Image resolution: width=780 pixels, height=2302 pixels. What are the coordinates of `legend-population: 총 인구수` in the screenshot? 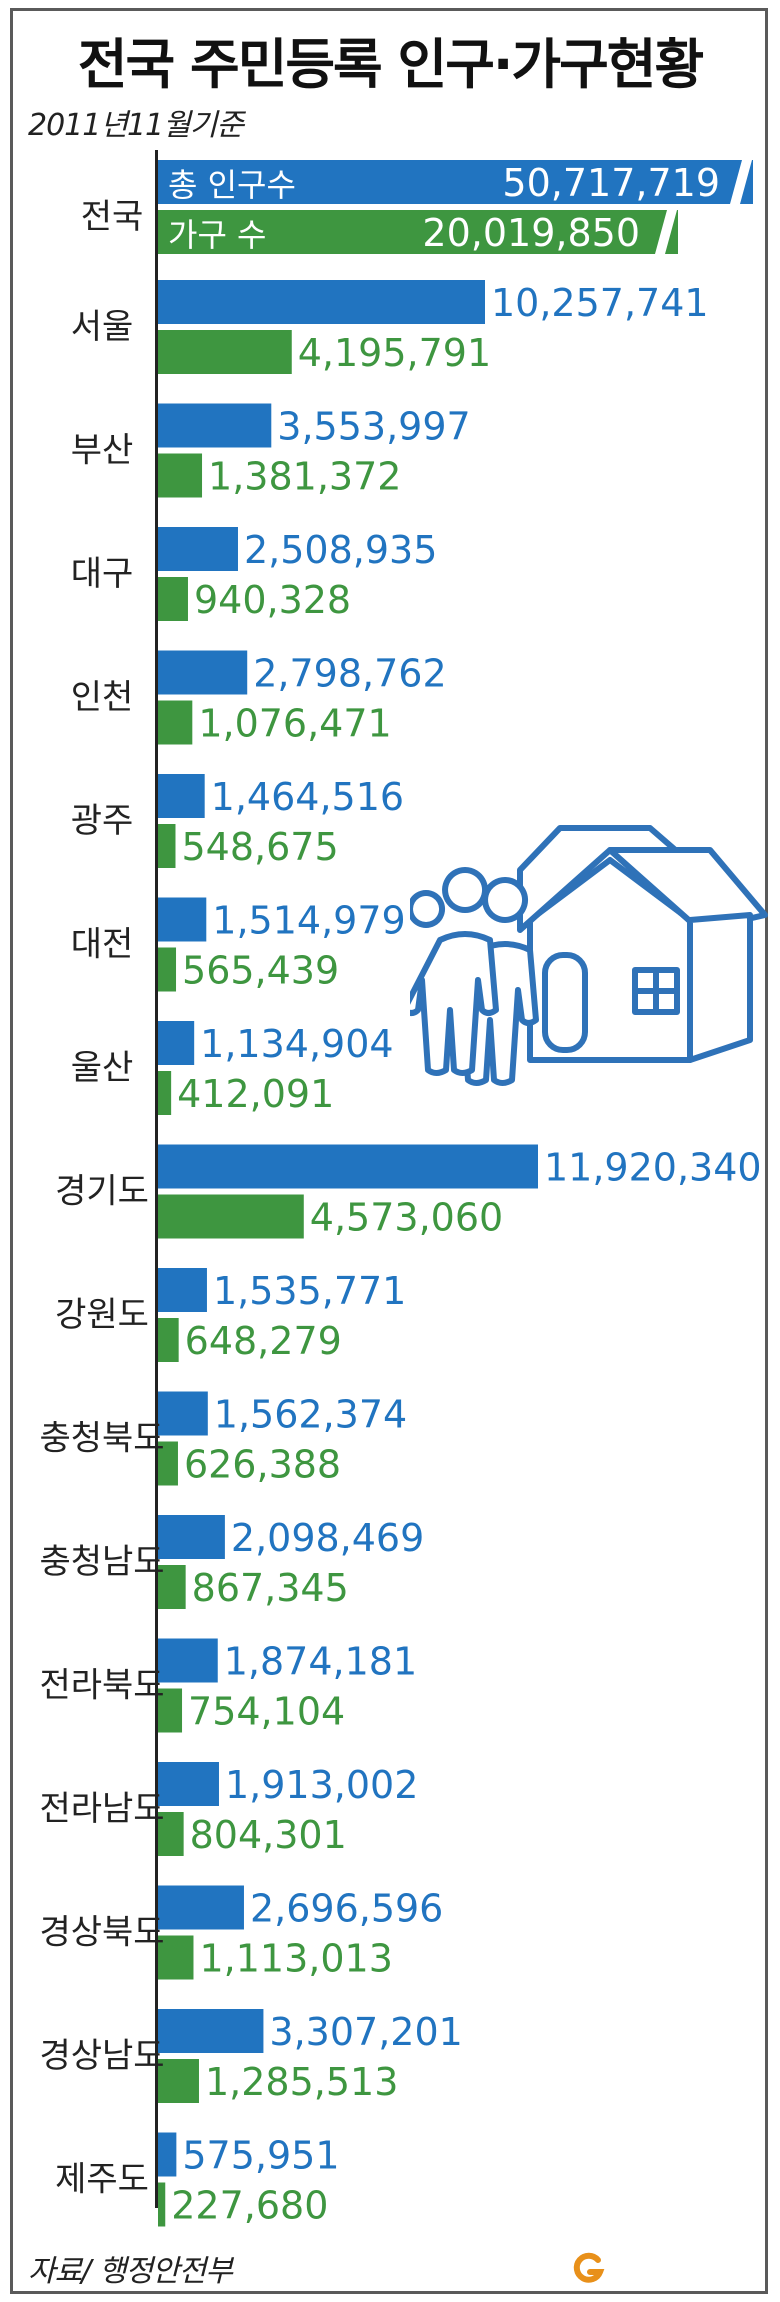 It's located at (232, 185).